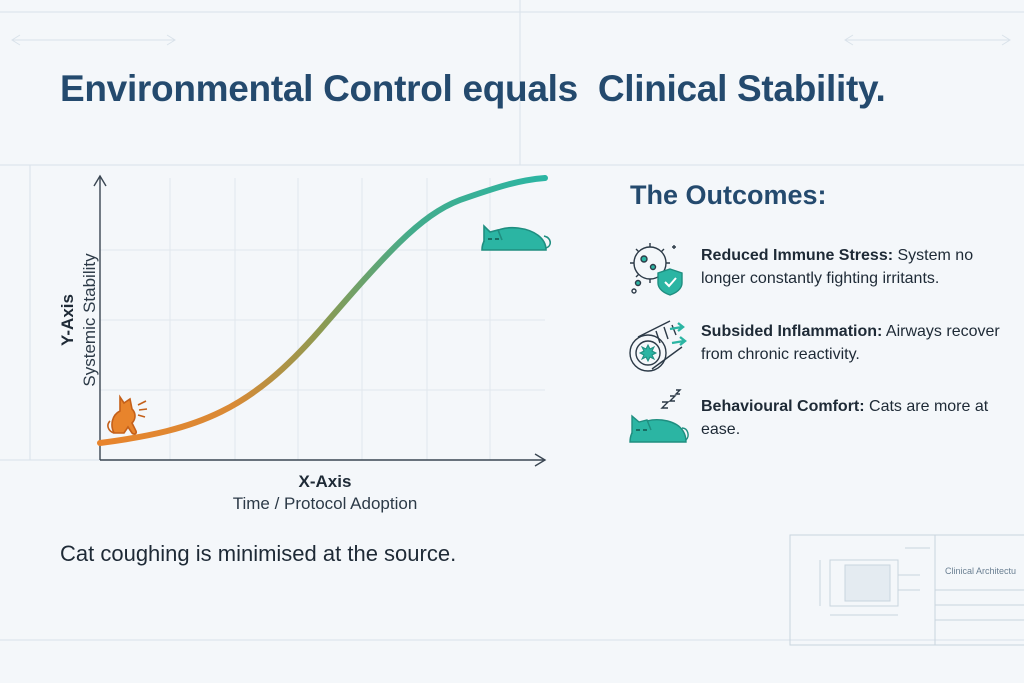 This screenshot has height=683, width=1024. I want to click on outcome-heading: Reduced Immune Stress:, so click(797, 255).